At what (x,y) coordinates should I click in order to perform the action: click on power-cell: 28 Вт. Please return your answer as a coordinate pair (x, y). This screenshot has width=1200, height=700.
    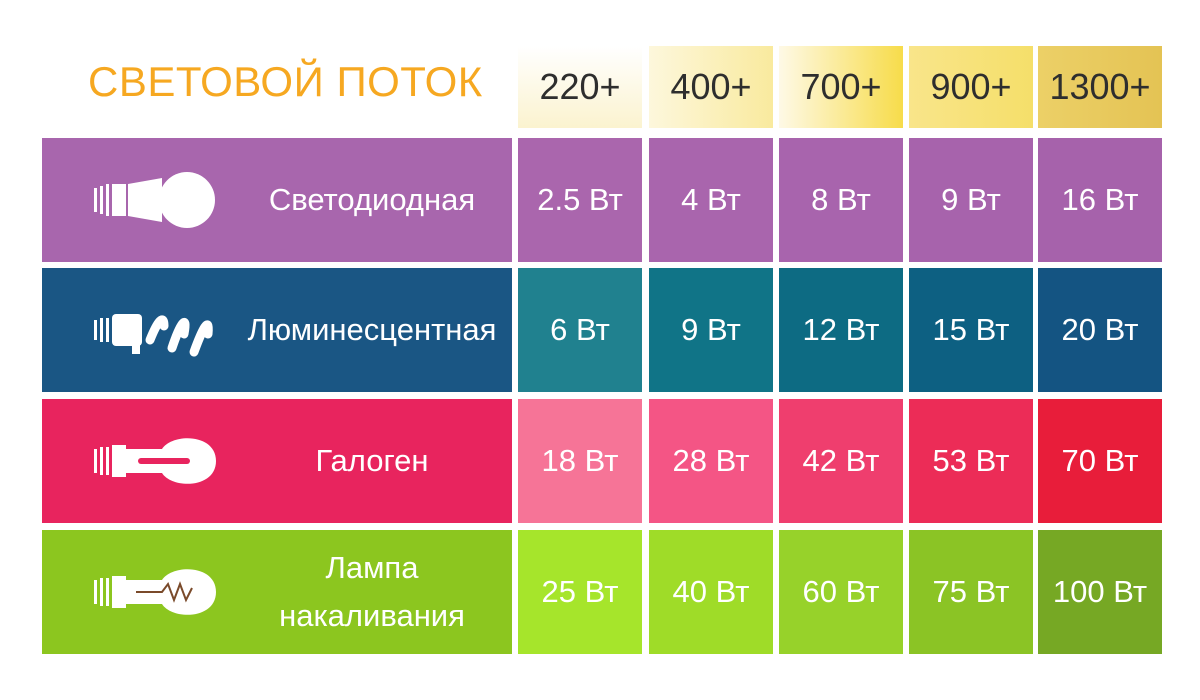
    Looking at the image, I should click on (711, 461).